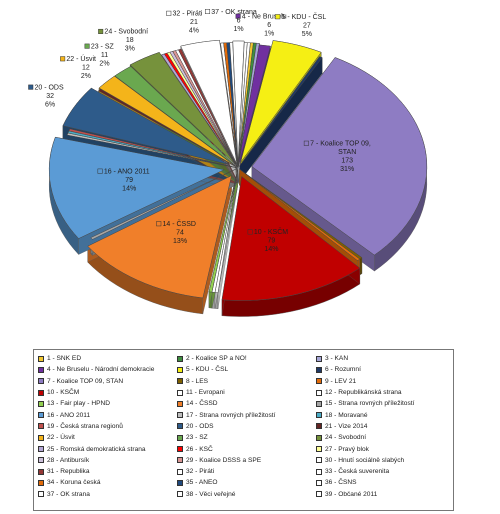  What do you see at coordinates (194, 31) in the screenshot?
I see `slice-label-text: 4%` at bounding box center [194, 31].